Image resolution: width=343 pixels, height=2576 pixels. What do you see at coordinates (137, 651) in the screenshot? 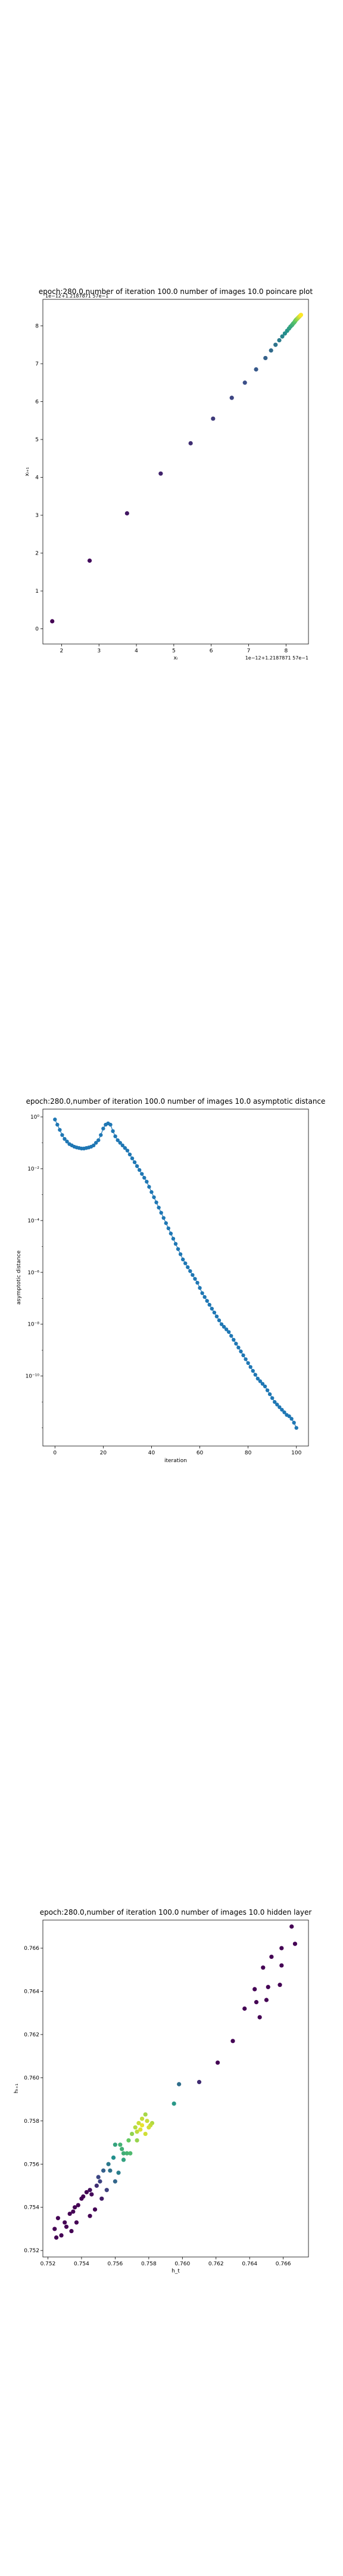
I see `x-tick-label: 4` at bounding box center [137, 651].